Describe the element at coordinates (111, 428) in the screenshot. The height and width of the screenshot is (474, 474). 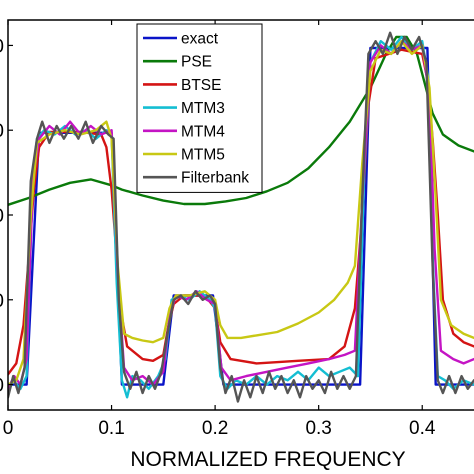
I see `x-tick-label: 0.1` at that location.